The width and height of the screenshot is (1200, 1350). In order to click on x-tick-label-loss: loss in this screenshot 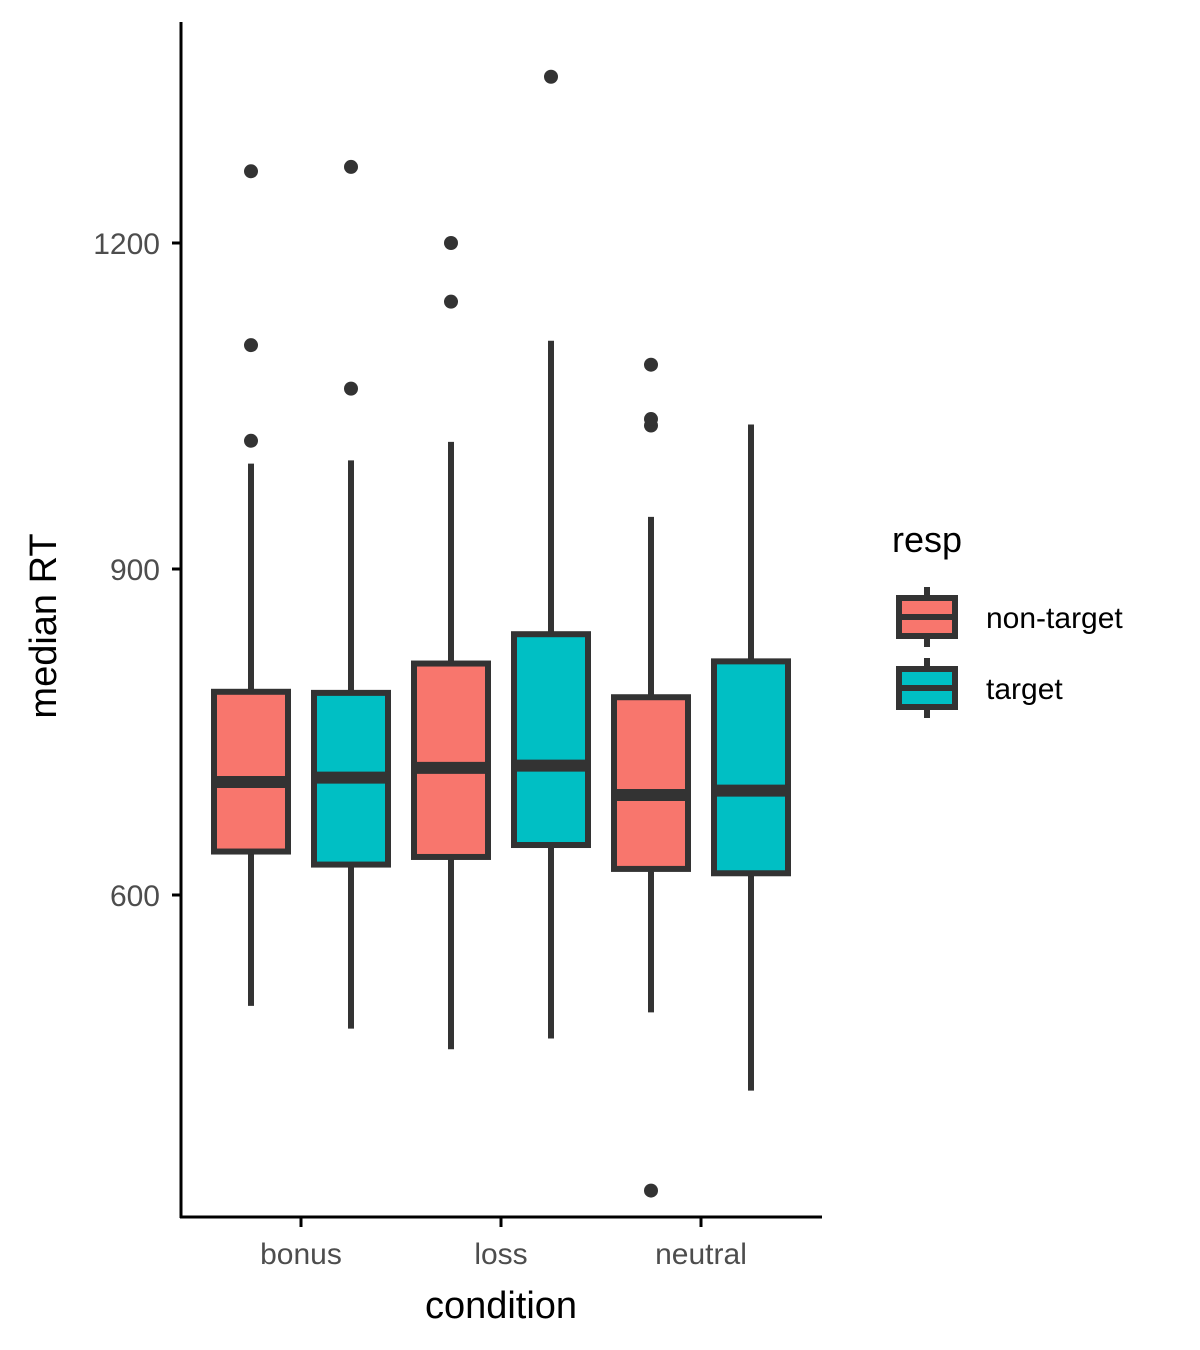, I will do `click(500, 1254)`.